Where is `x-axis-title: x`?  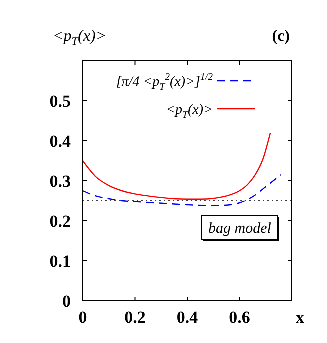
x-axis-title: x is located at coordinates (300, 317).